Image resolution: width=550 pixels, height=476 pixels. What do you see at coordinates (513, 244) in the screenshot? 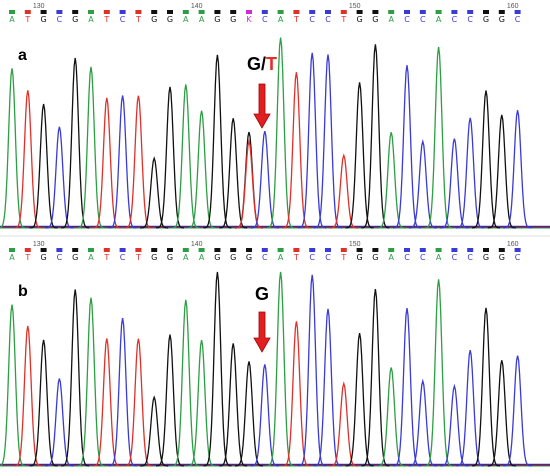
I see `position-number: 160` at bounding box center [513, 244].